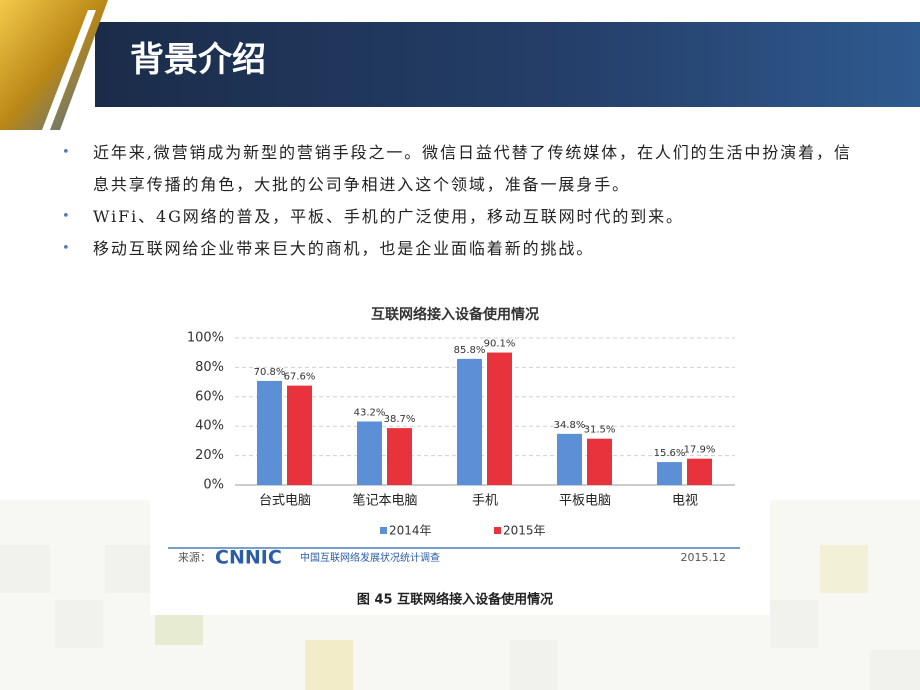 The width and height of the screenshot is (920, 690). I want to click on value-label: 31.5%, so click(600, 430).